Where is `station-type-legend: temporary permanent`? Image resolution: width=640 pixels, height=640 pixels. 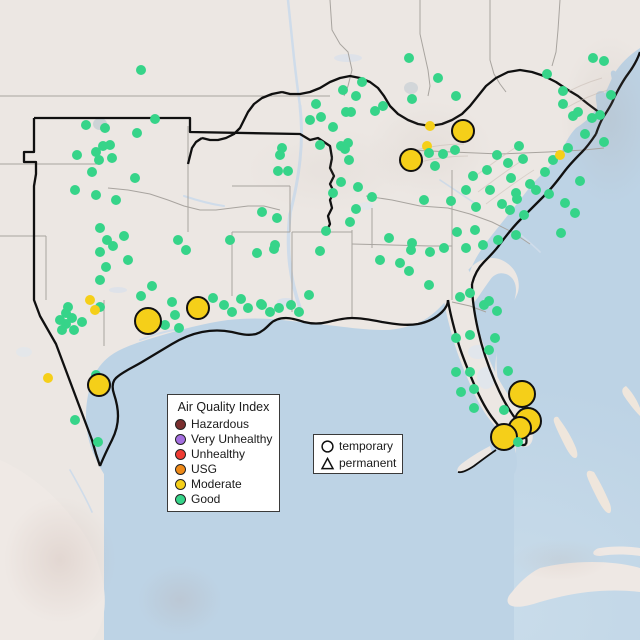 station-type-legend: temporary permanent is located at coordinates (358, 454).